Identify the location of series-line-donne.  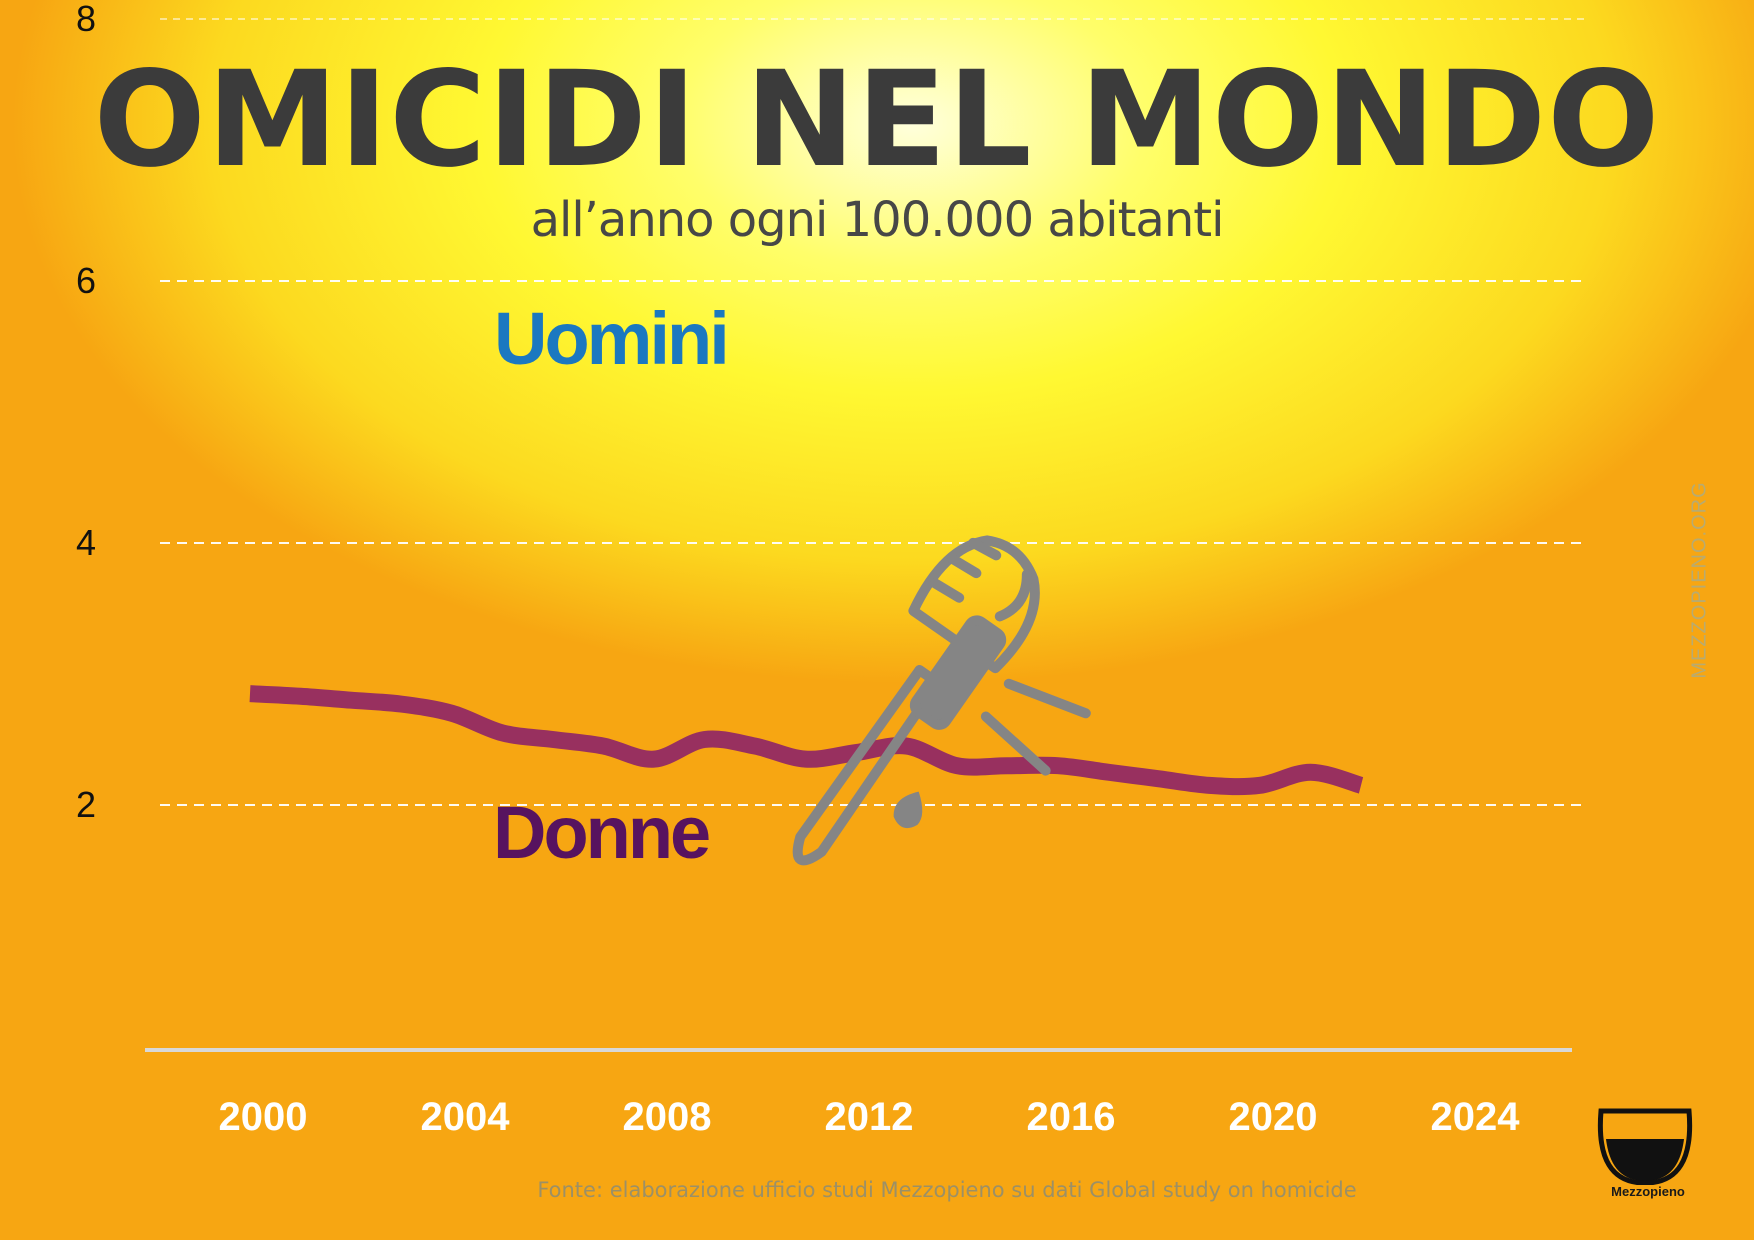
(806, 740).